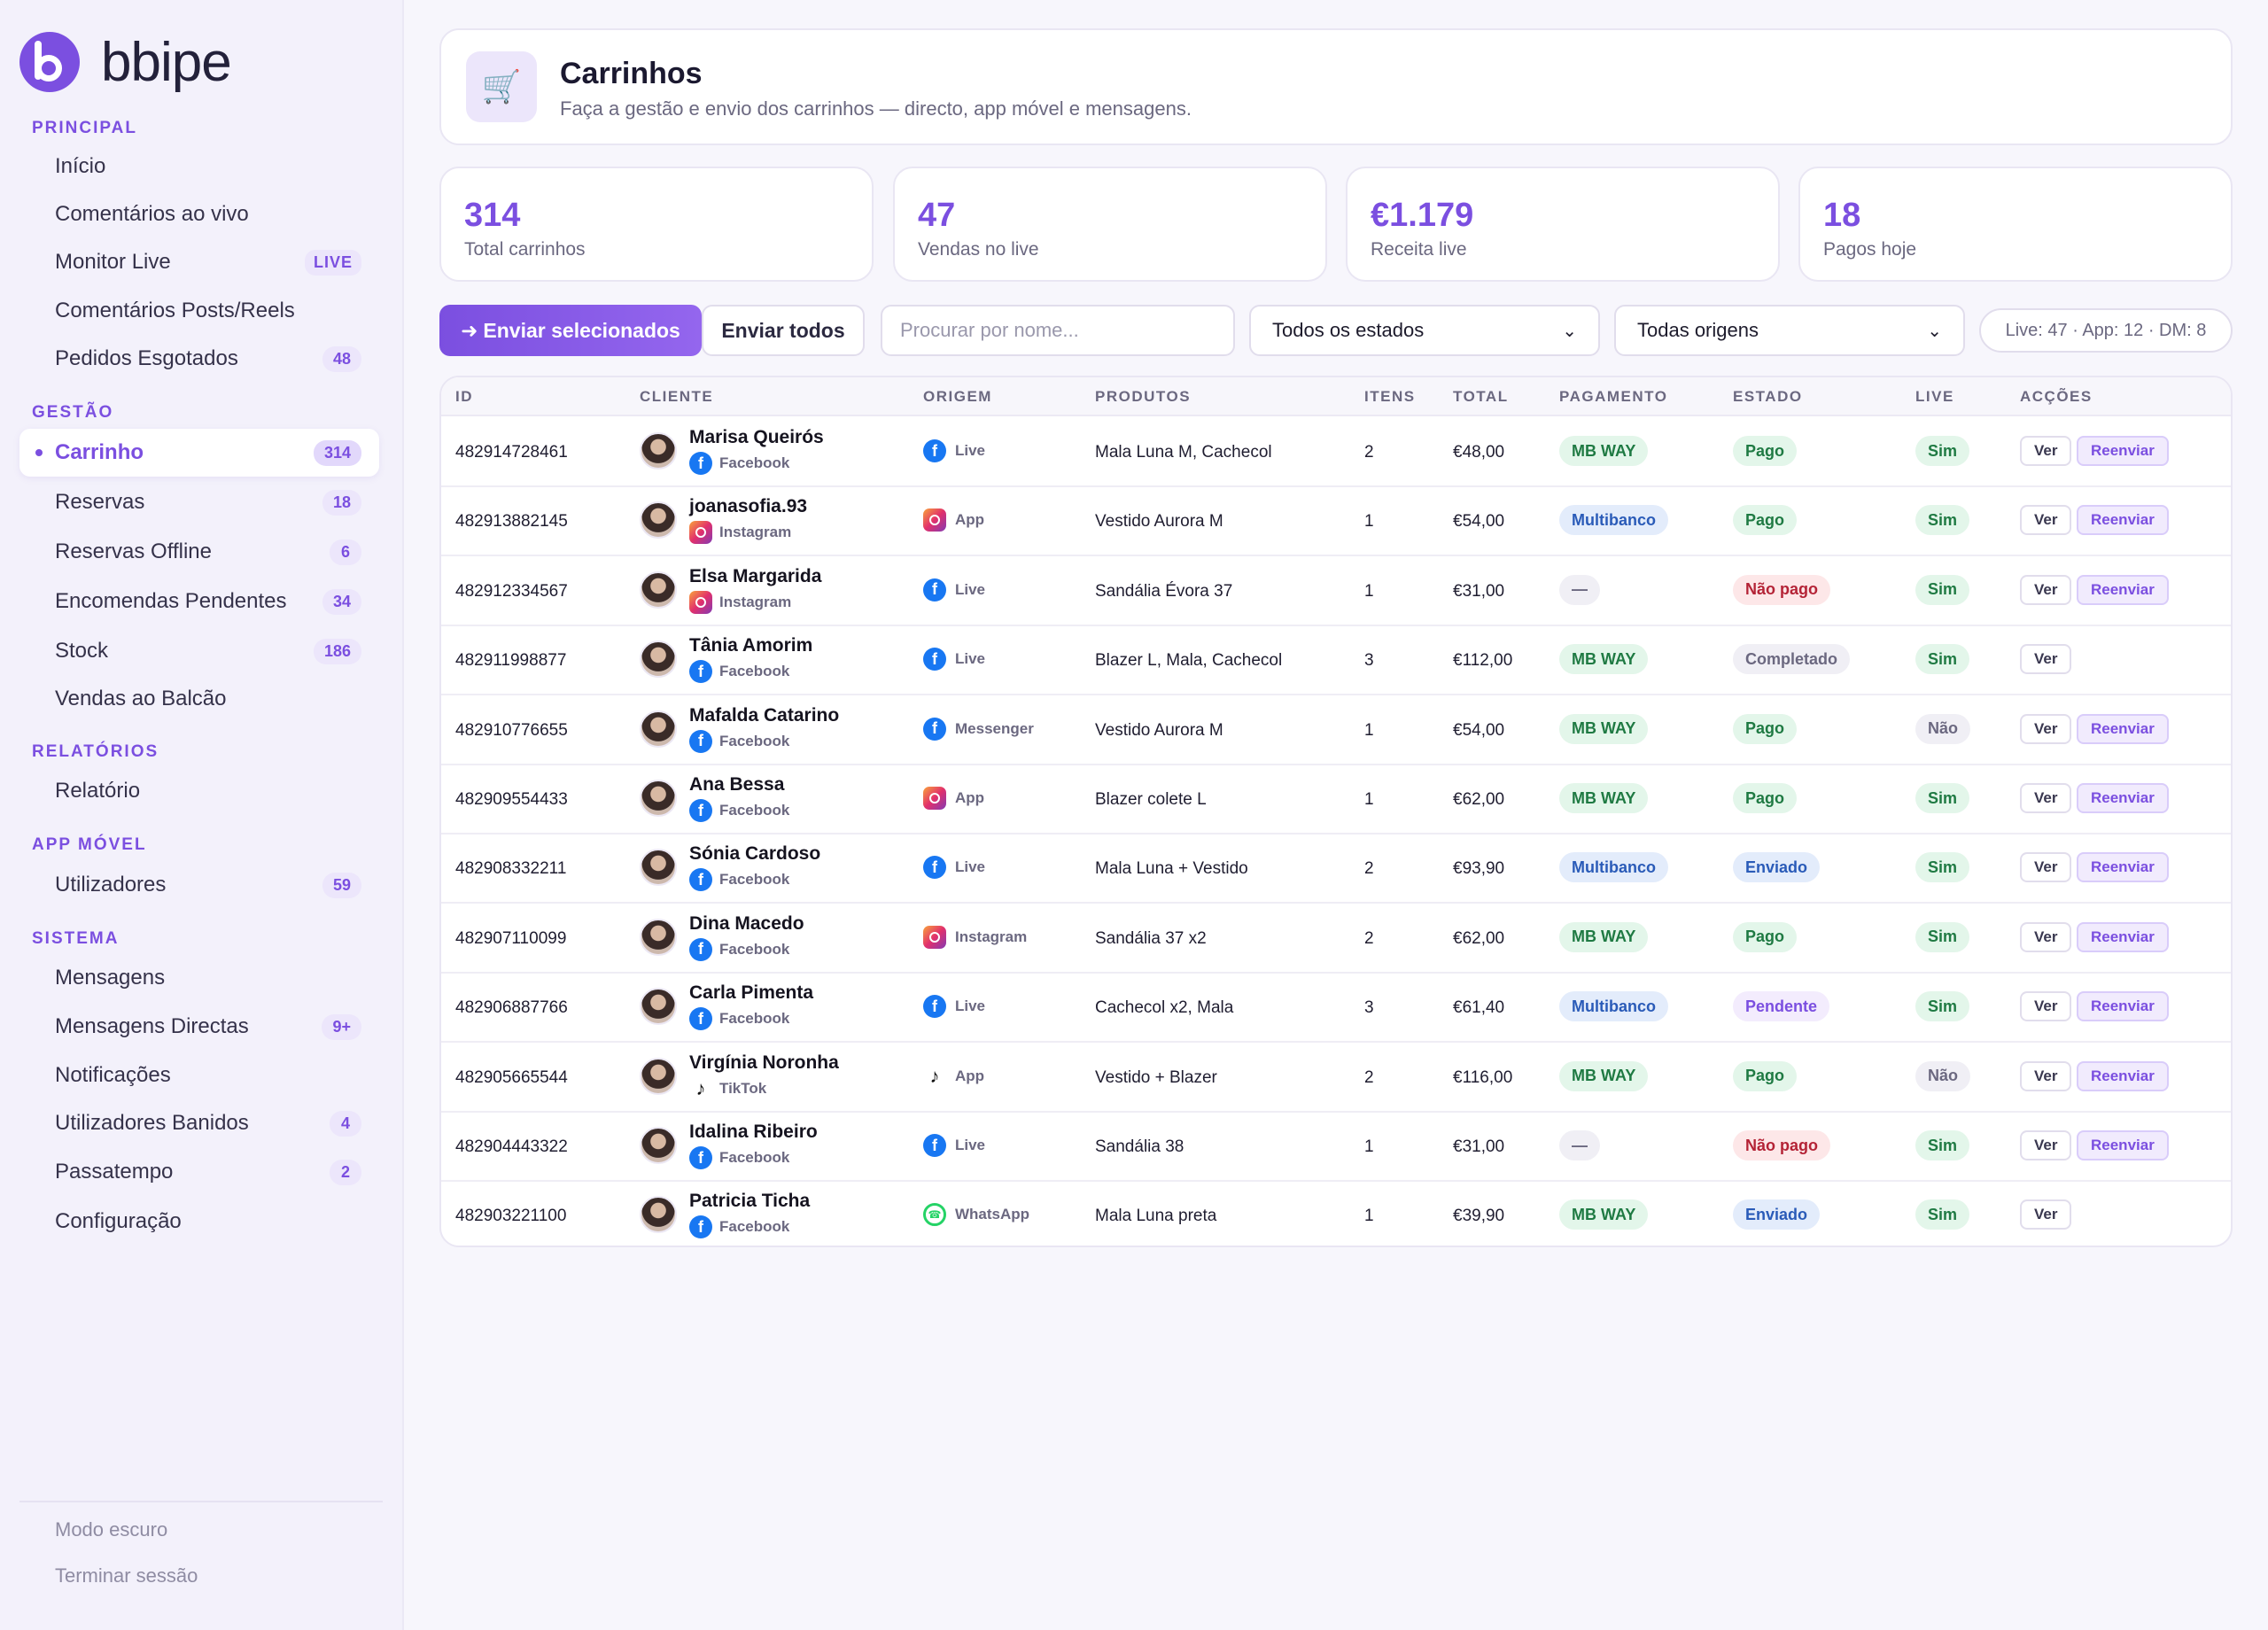  What do you see at coordinates (141, 698) in the screenshot?
I see `sidebar-item-vendas-balcao: Vendas ao Balcão` at bounding box center [141, 698].